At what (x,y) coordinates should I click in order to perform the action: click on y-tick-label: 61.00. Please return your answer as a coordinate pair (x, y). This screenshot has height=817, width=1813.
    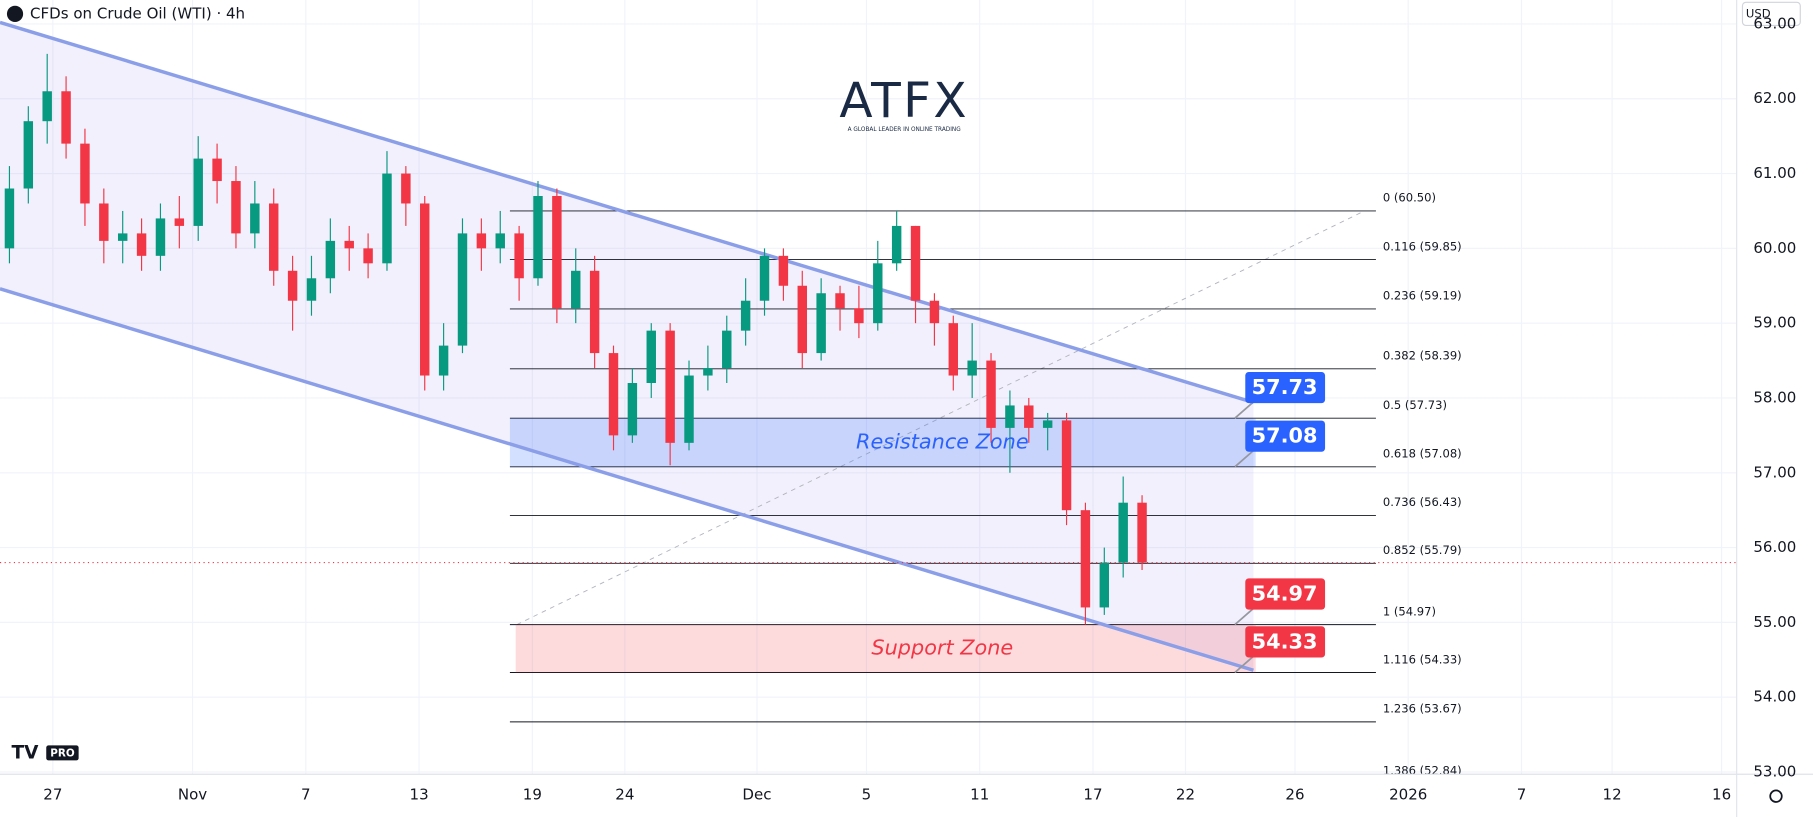
    Looking at the image, I should click on (1774, 173).